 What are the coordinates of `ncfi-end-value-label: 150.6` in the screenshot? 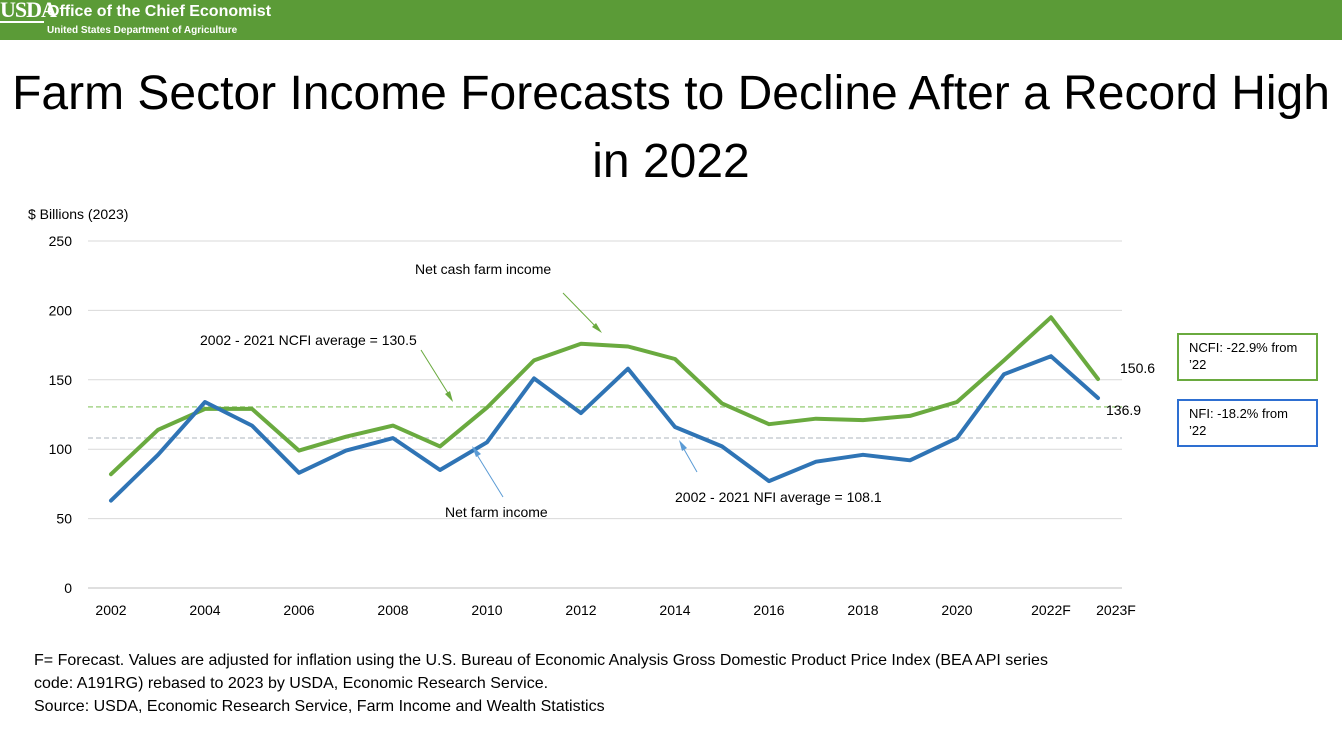 It's located at (1137, 368).